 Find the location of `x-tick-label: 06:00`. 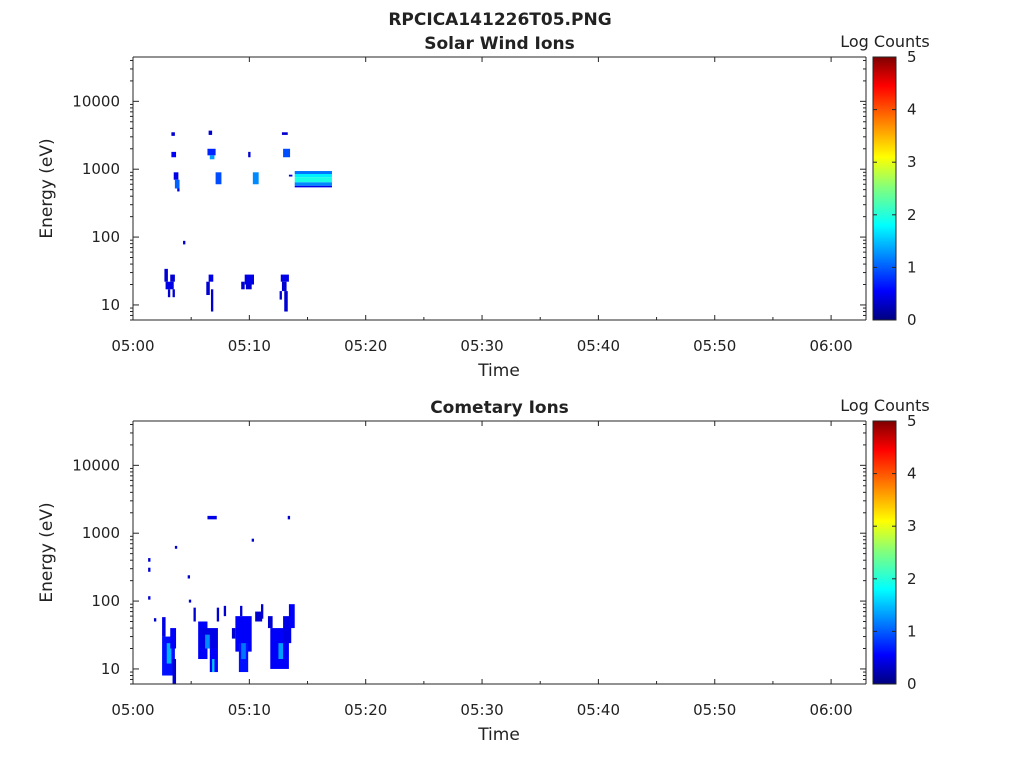

x-tick-label: 06:00 is located at coordinates (830, 710).